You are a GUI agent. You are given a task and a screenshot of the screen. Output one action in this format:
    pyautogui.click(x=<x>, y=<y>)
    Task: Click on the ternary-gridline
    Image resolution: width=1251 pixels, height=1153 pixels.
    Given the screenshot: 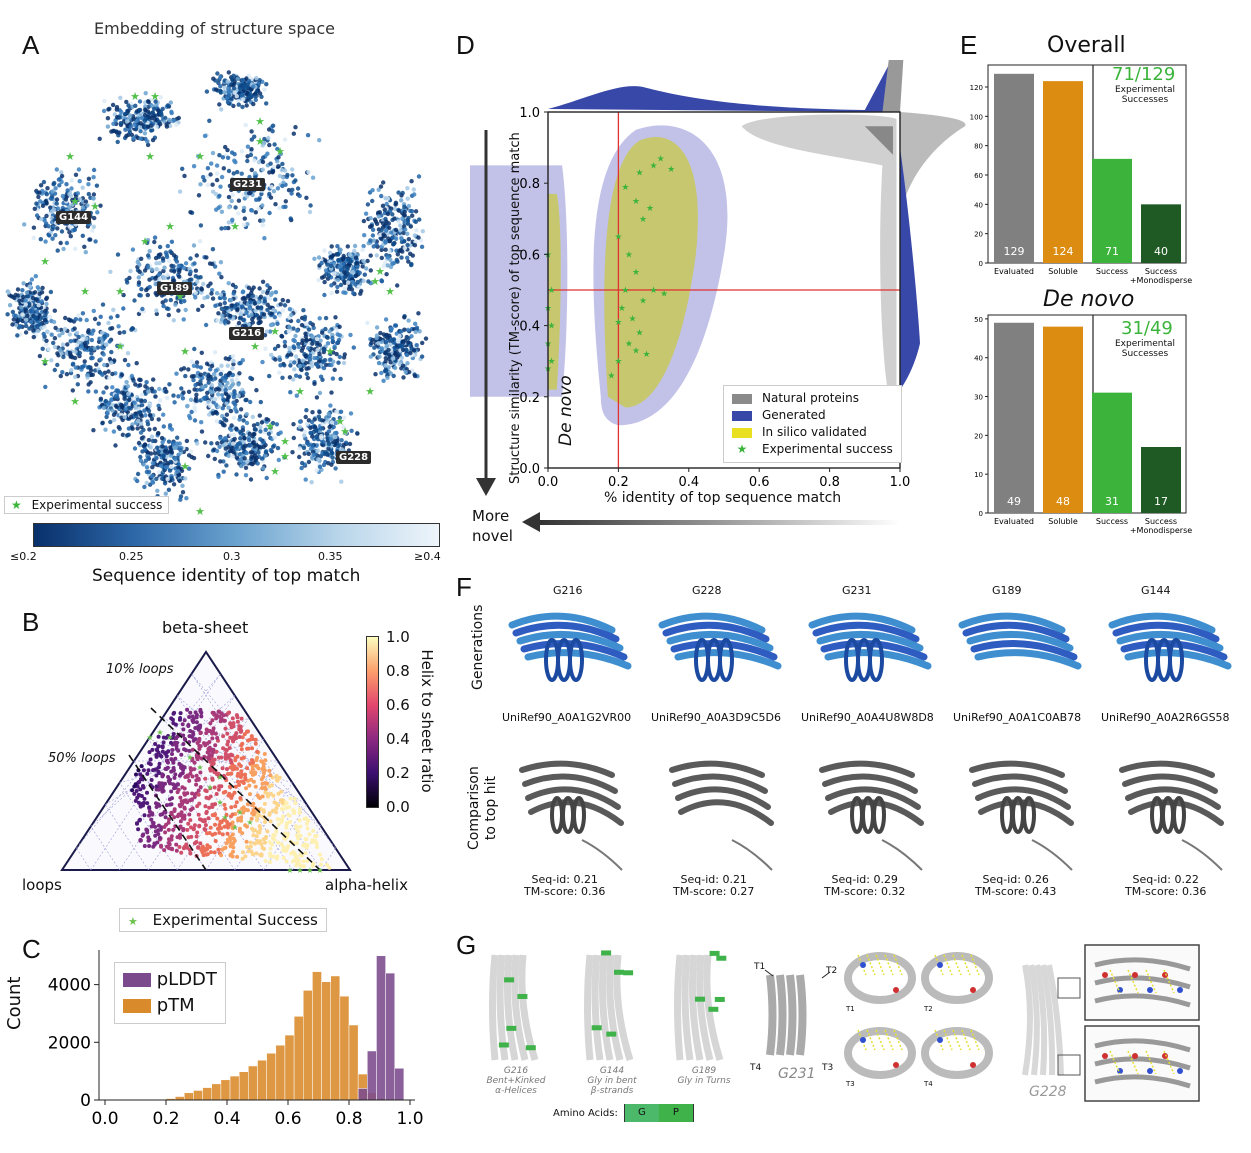 What is the action you would take?
    pyautogui.click(x=148, y=761)
    